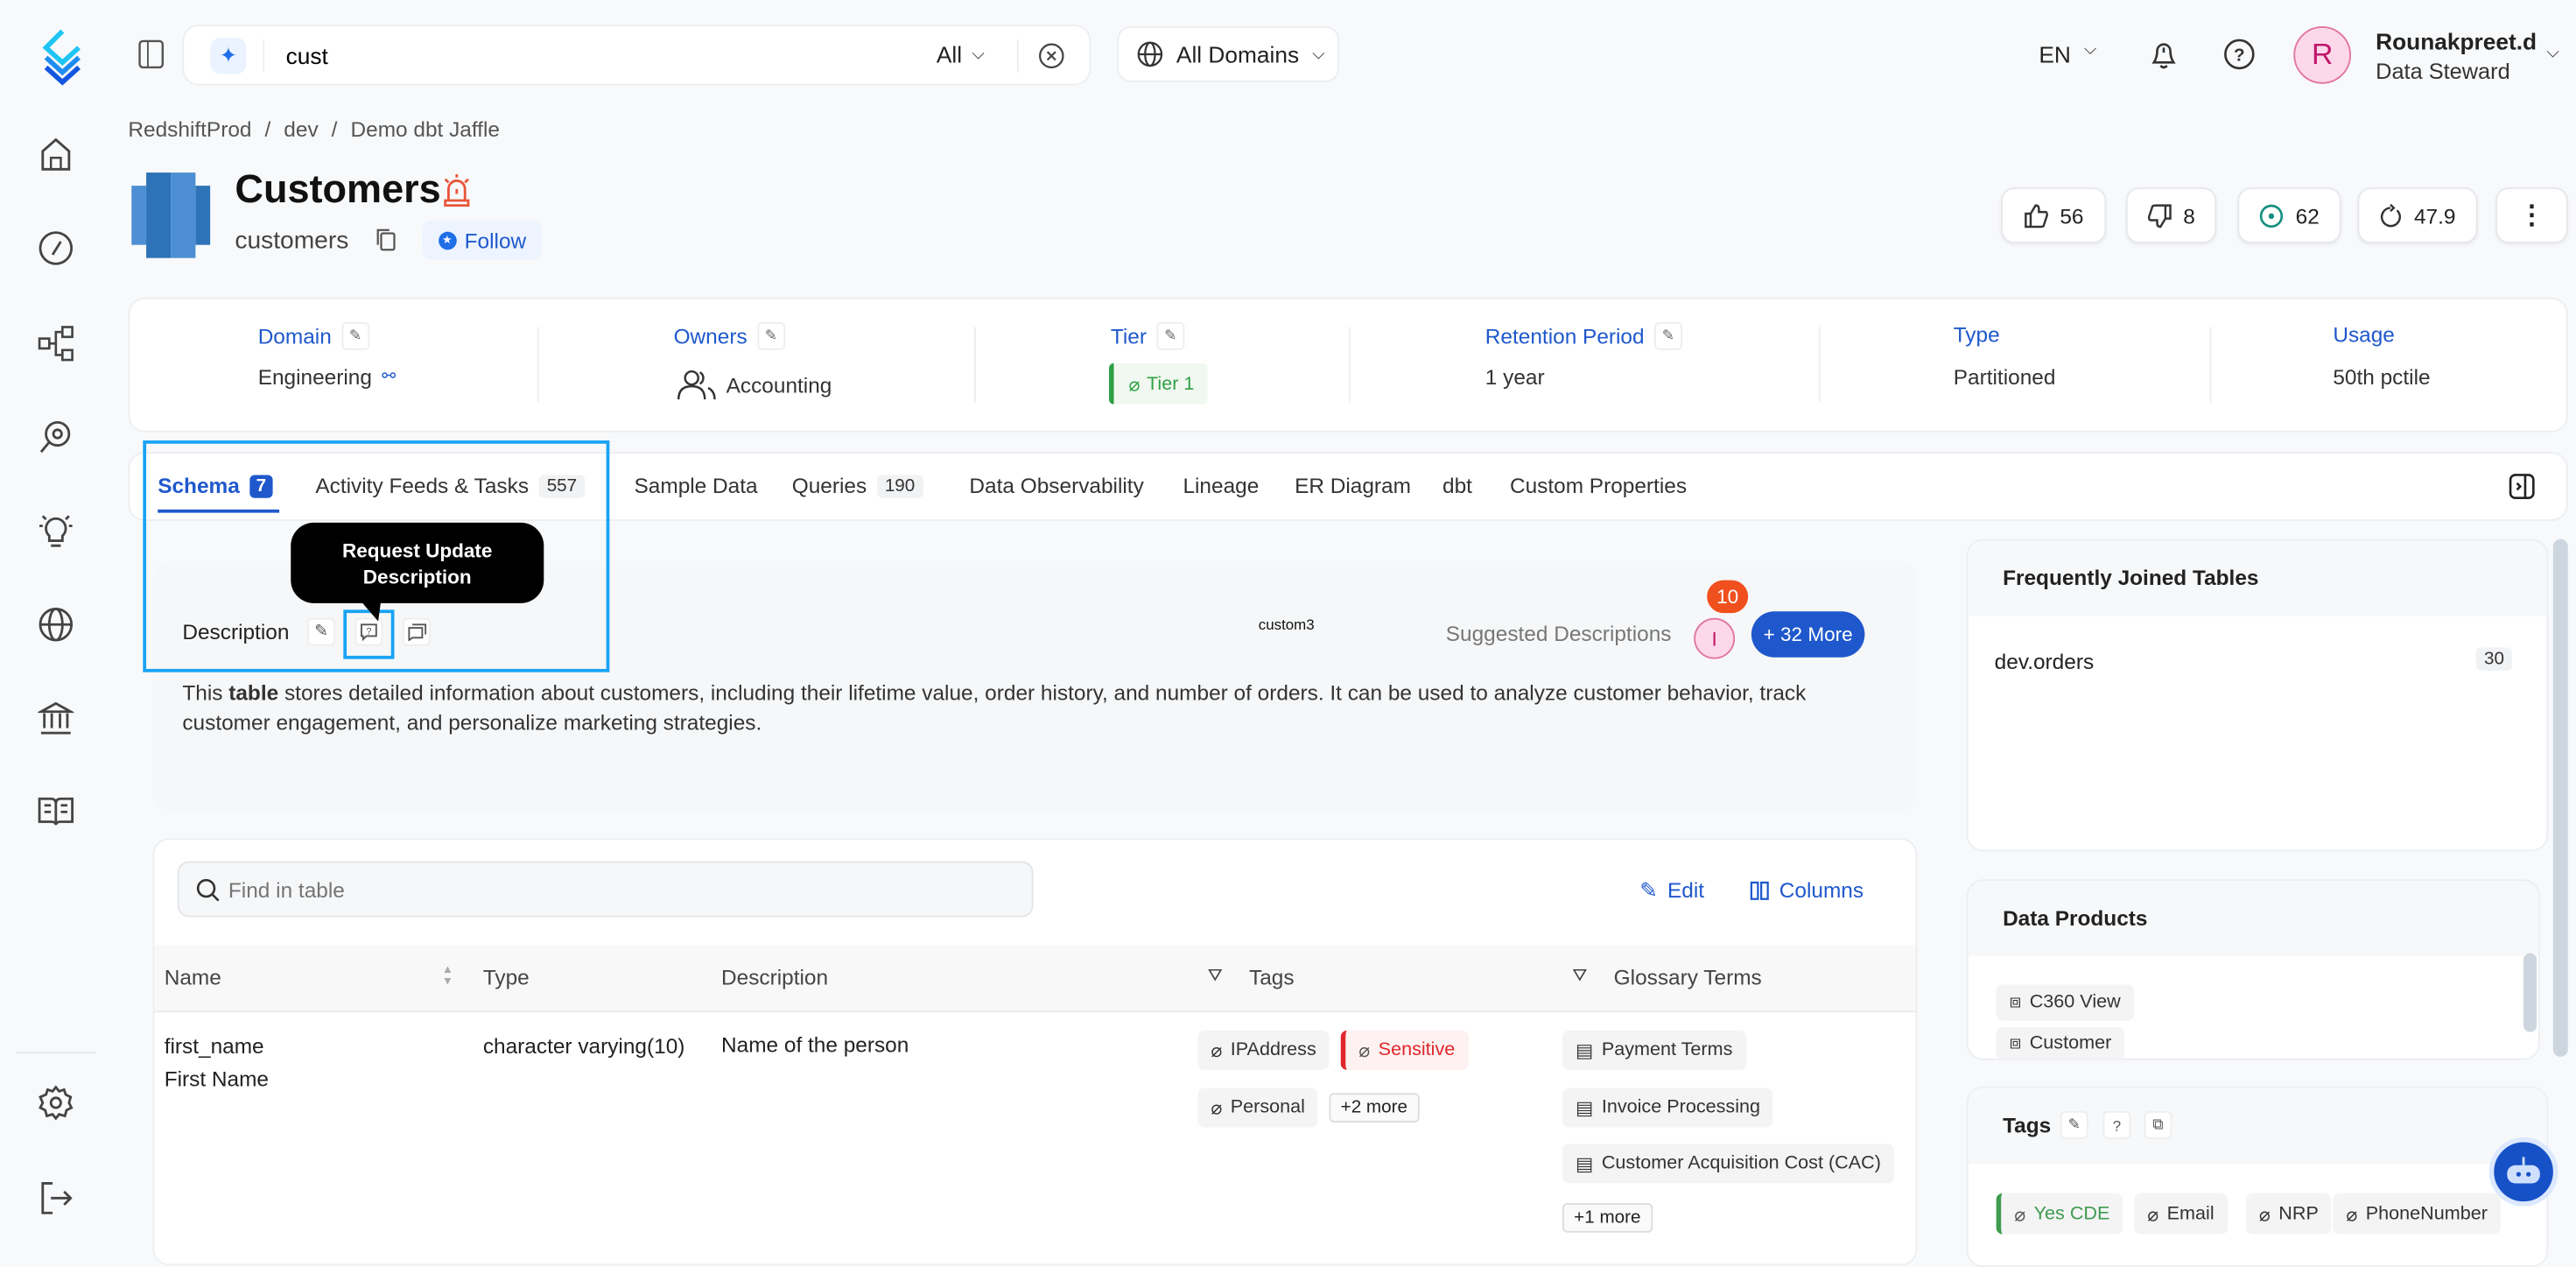  What do you see at coordinates (2181, 1214) in the screenshot?
I see `tag-chip: ⌀ Email` at bounding box center [2181, 1214].